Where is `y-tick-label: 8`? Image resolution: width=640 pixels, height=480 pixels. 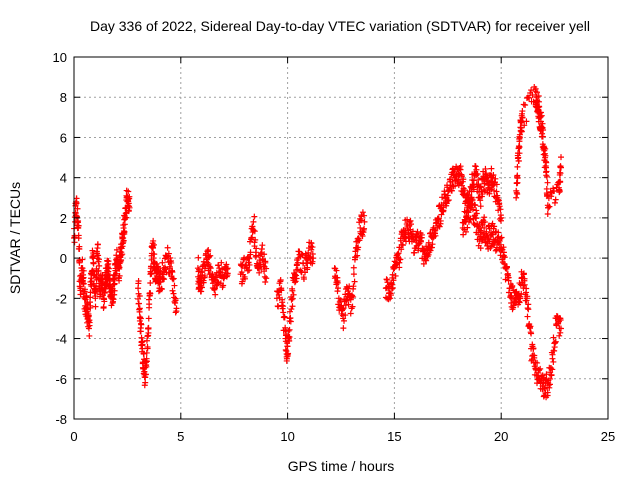 y-tick-label: 8 is located at coordinates (63, 97).